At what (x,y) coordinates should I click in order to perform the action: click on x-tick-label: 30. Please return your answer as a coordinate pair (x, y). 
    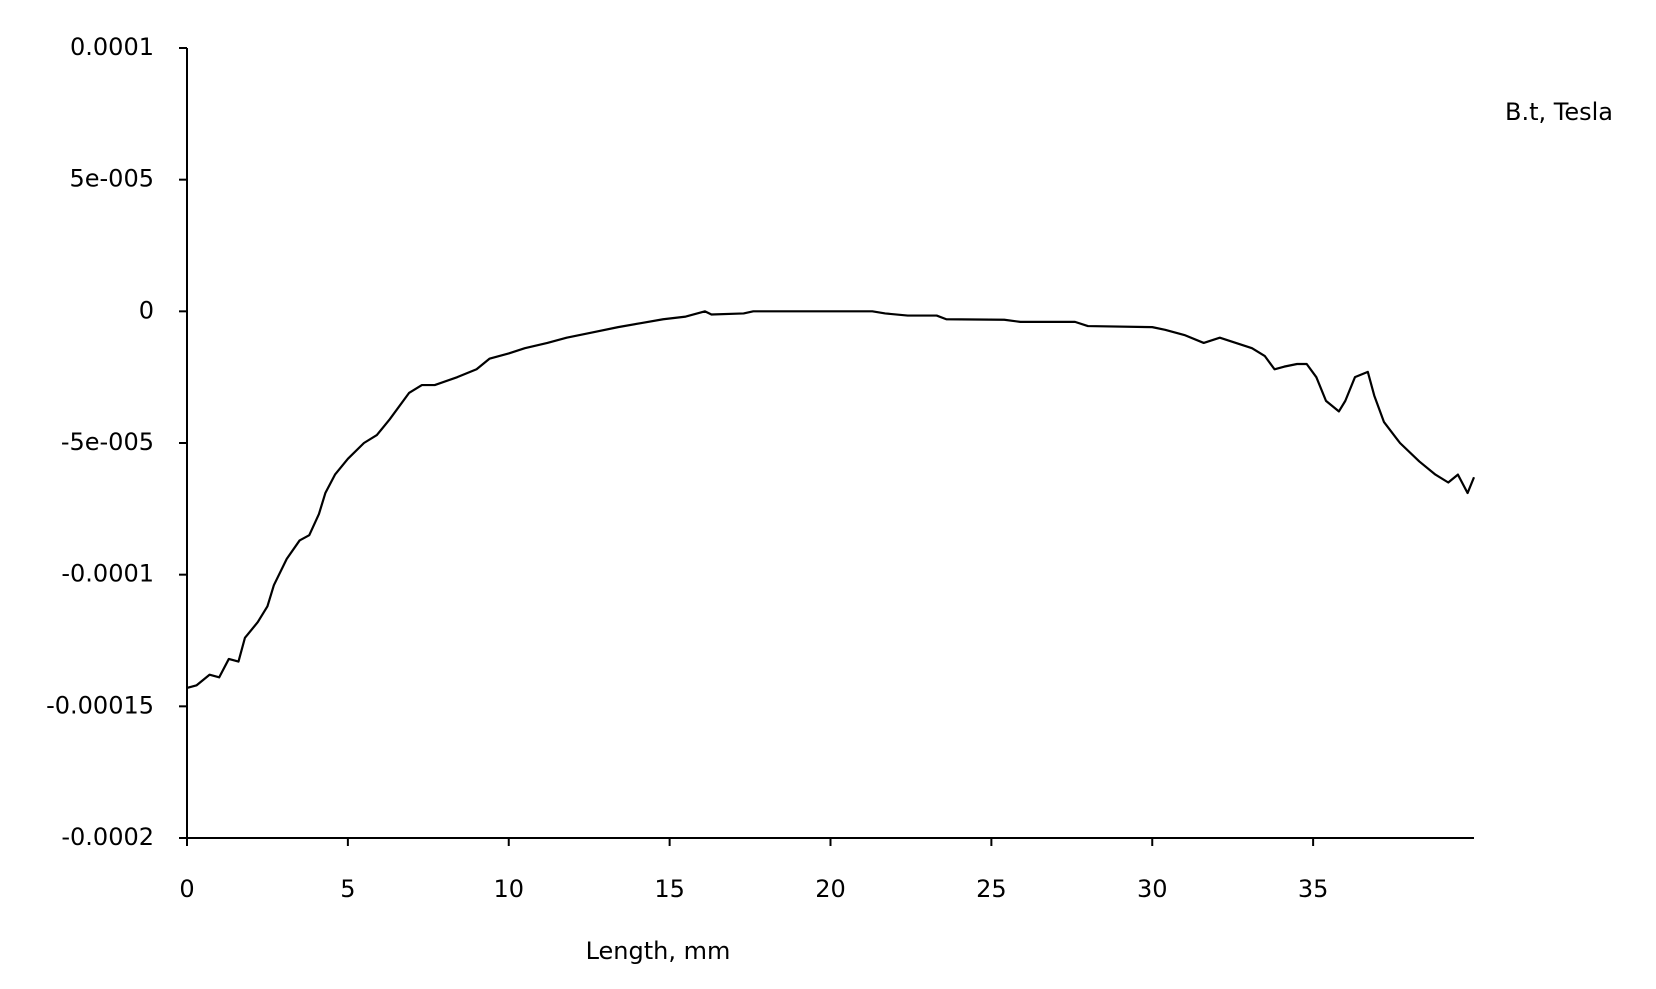
    Looking at the image, I should click on (1152, 889).